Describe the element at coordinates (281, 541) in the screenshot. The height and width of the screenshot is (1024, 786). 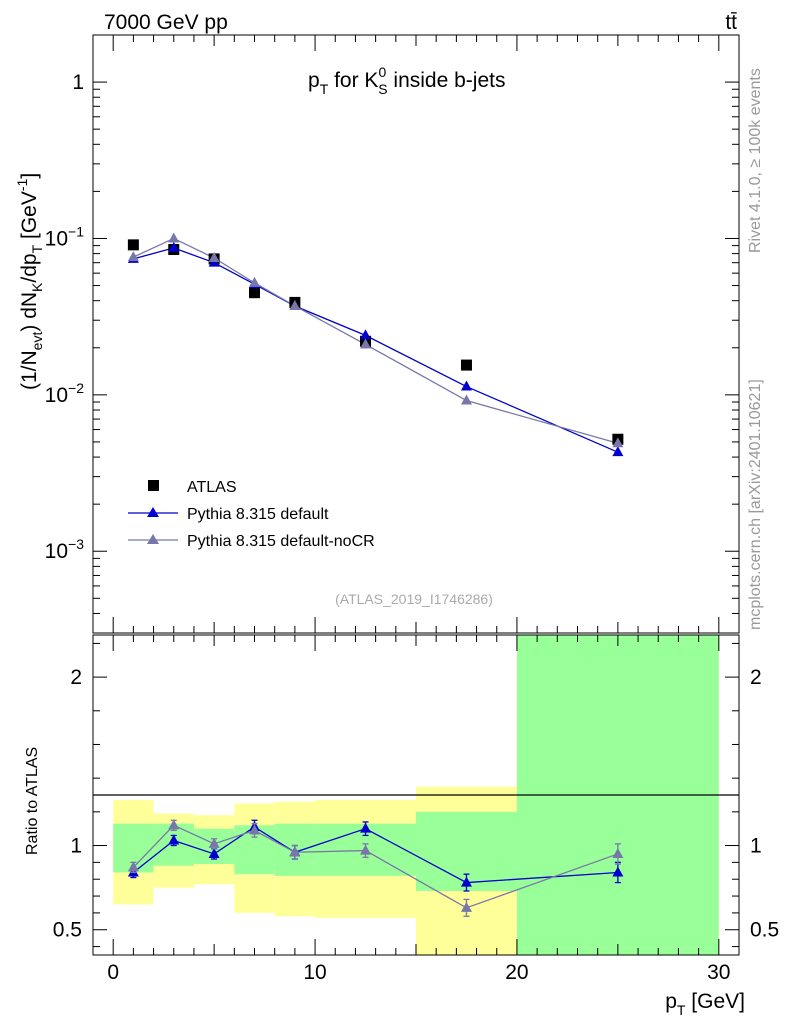
I see `legend-label-nocr: Pythia 8.315 default-noCR` at that location.